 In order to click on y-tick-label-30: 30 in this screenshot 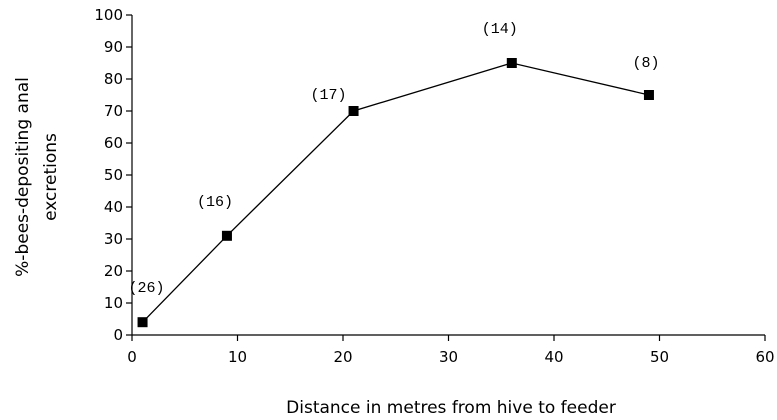, I will do `click(113, 239)`.